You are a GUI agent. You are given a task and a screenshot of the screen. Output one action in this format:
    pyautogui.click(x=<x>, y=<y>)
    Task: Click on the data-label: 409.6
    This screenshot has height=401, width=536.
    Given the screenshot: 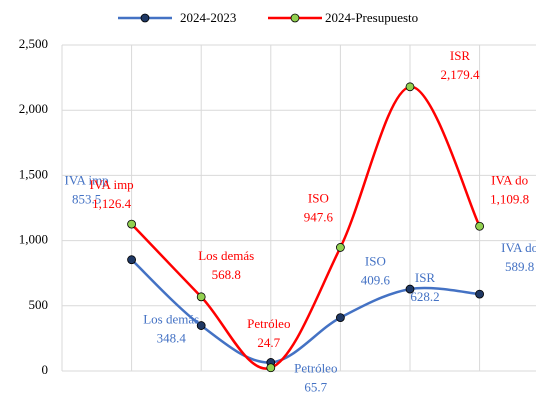 What is the action you would take?
    pyautogui.click(x=376, y=280)
    